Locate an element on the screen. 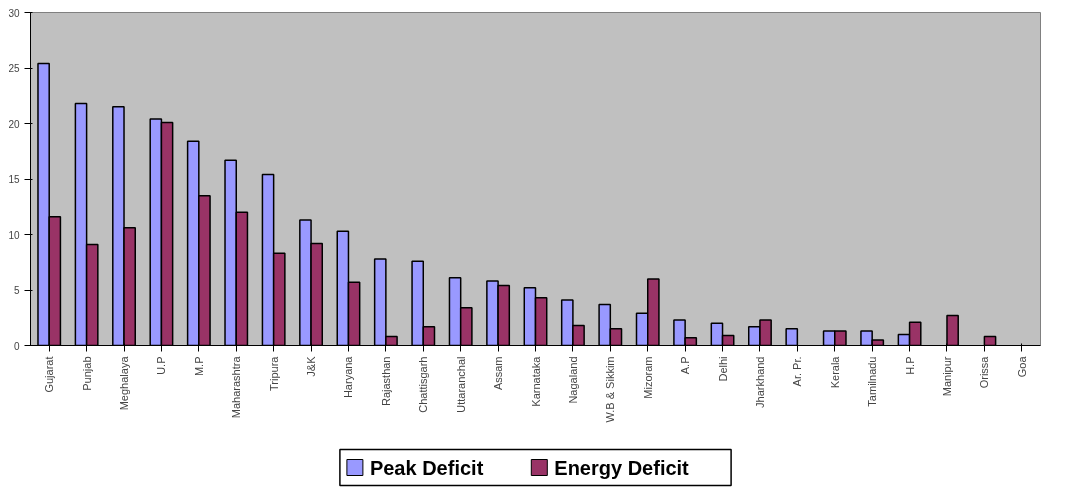 The width and height of the screenshot is (1066, 499). legend-label: Peak Deficit is located at coordinates (426, 467).